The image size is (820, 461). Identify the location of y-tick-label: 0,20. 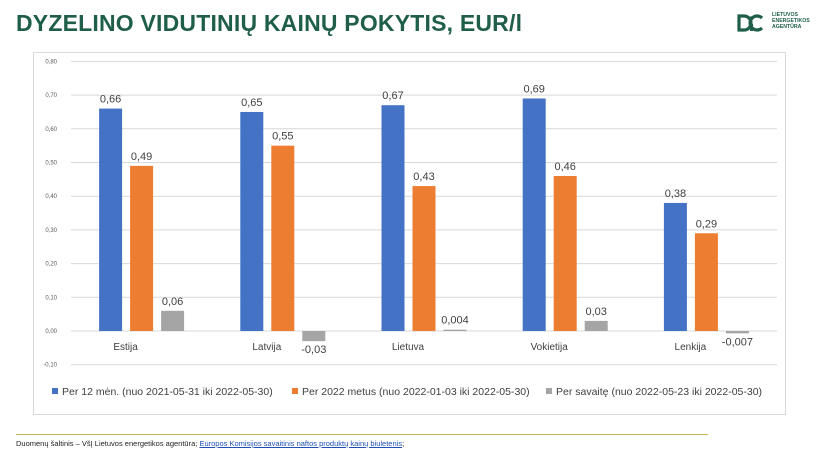
(51, 265).